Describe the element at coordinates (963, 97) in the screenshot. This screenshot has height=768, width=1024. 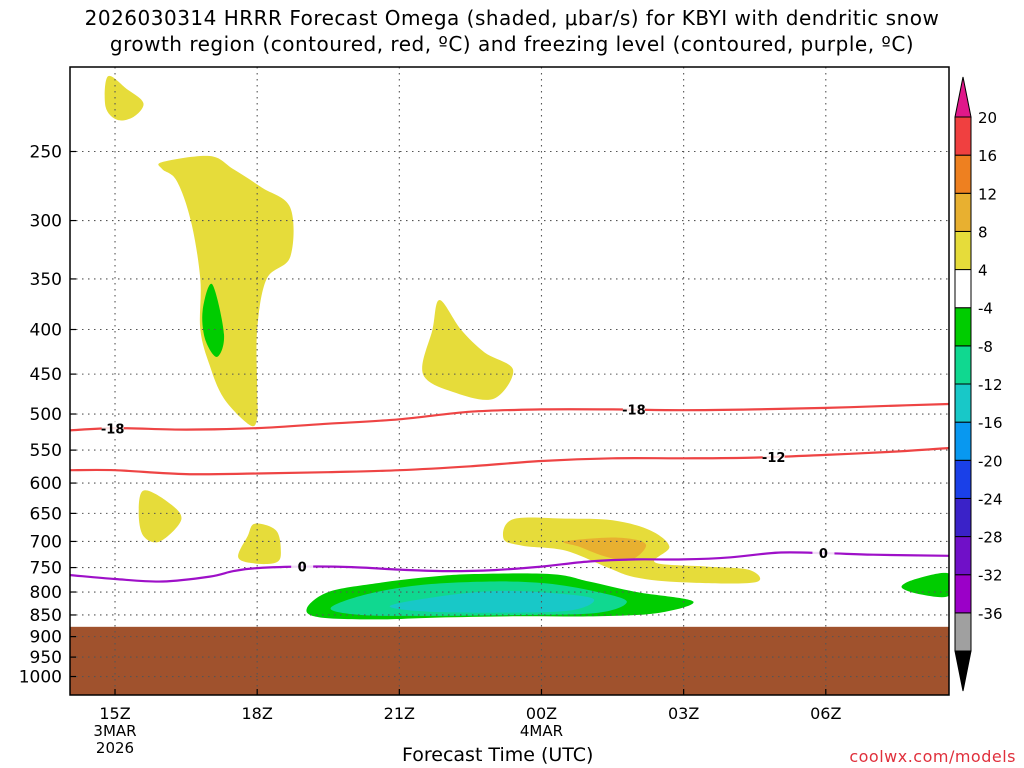
I see `colorbar-high-arrow` at that location.